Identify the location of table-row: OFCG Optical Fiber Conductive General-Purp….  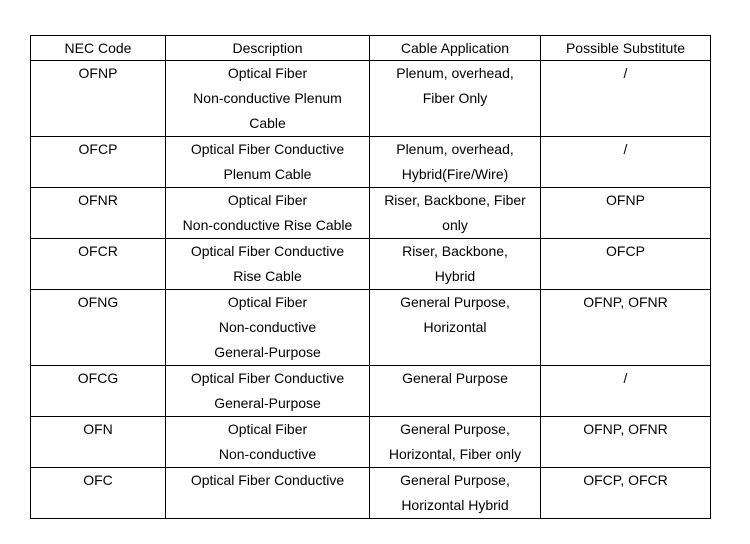
(370, 391).